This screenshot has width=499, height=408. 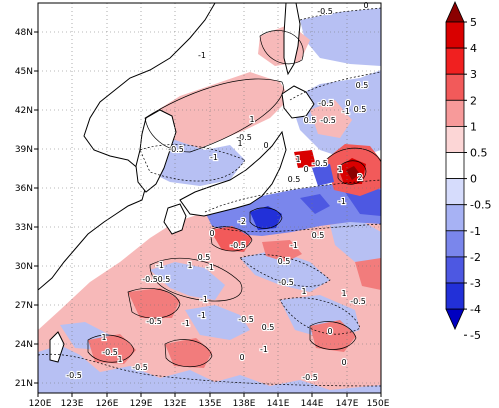 What do you see at coordinates (57, 347) in the screenshot?
I see `land-taiwan` at bounding box center [57, 347].